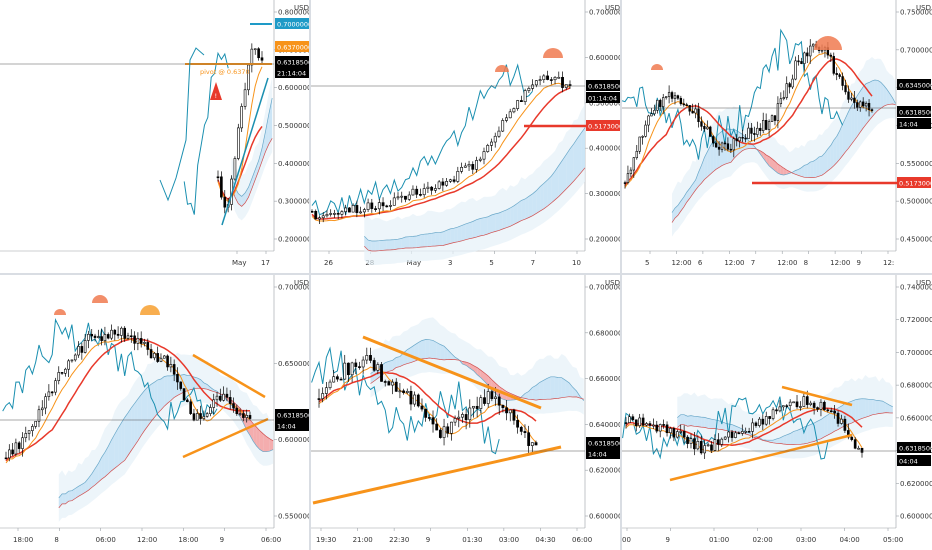  What do you see at coordinates (293, 63) in the screenshot?
I see `price-tag-text: 0.6318500` at bounding box center [293, 63].